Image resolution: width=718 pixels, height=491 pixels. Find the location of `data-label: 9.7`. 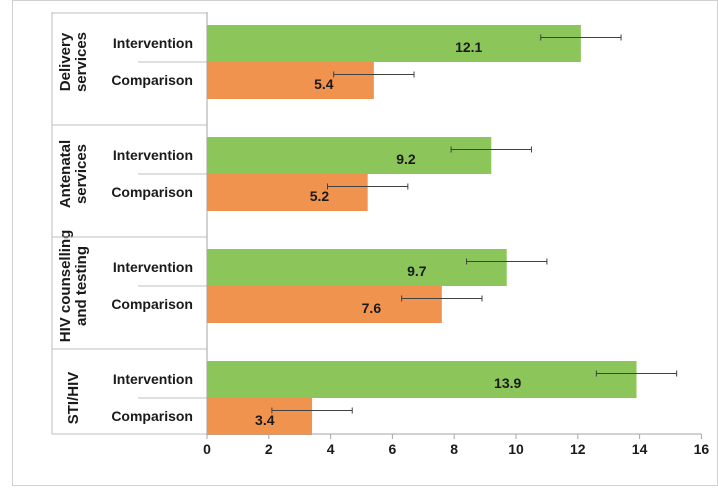

data-label: 9.7 is located at coordinates (417, 271).